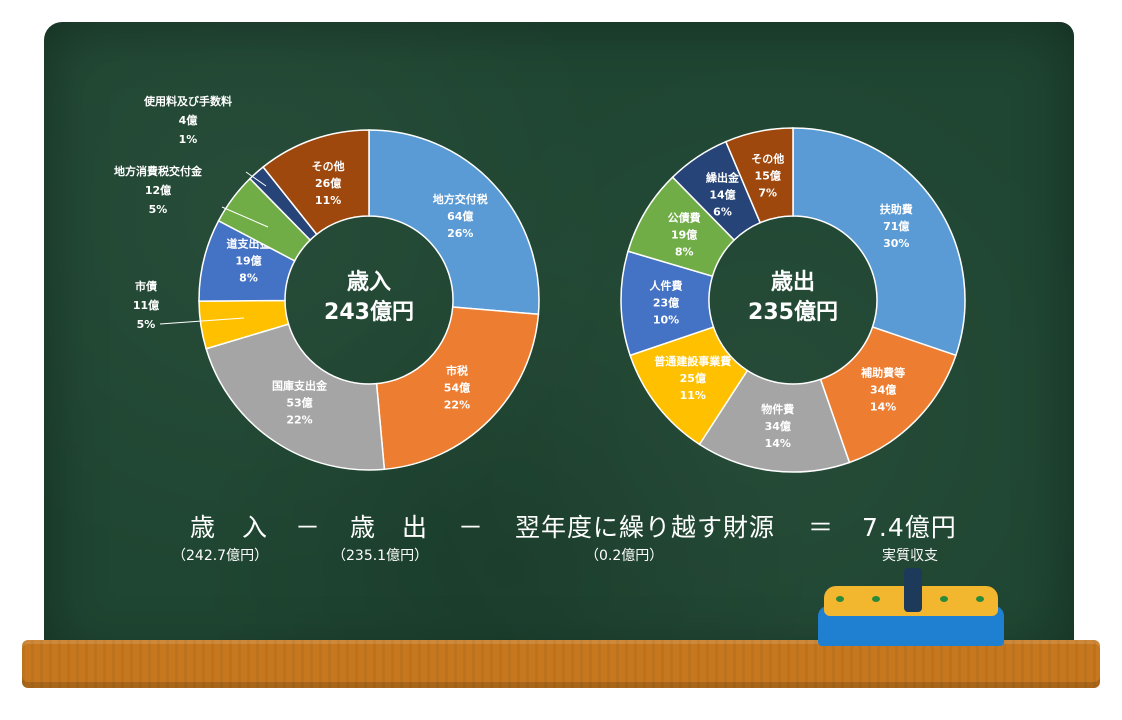 The image size is (1122, 720). What do you see at coordinates (308, 527) in the screenshot?
I see `equation-minus-1: －` at bounding box center [308, 527].